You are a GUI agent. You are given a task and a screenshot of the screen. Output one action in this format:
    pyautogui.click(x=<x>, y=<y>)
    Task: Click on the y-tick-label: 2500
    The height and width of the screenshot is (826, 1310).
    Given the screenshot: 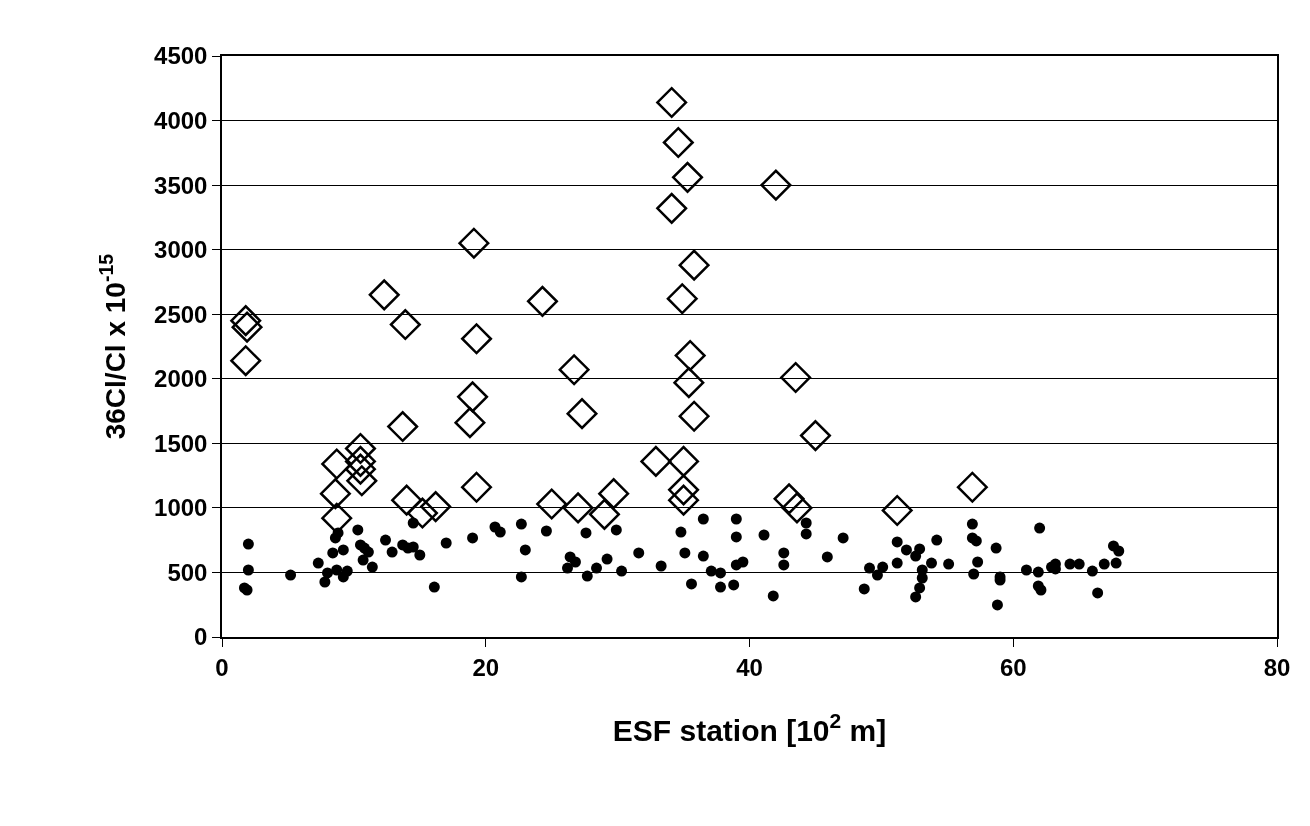 What is the action you would take?
    pyautogui.click(x=181, y=314)
    